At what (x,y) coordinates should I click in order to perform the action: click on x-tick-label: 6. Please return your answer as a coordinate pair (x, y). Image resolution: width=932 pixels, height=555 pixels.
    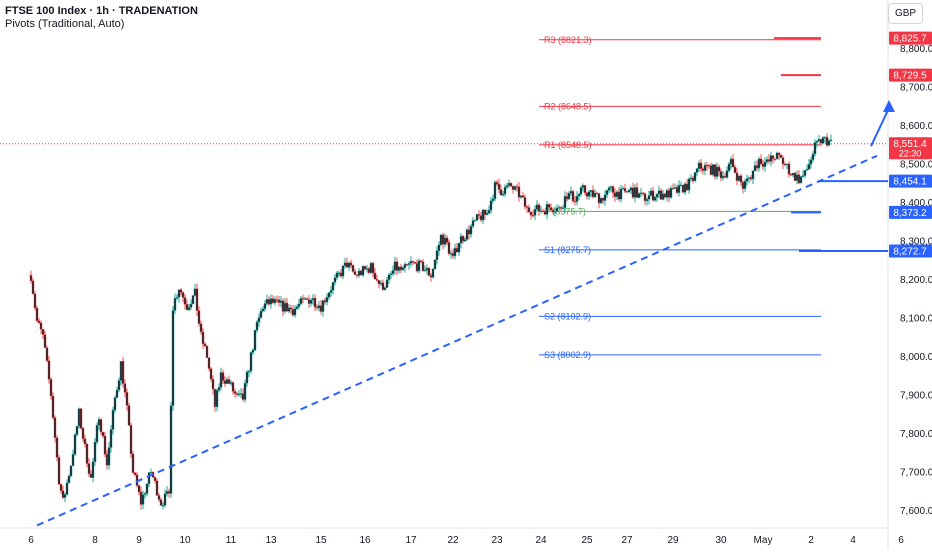
    Looking at the image, I should click on (901, 540).